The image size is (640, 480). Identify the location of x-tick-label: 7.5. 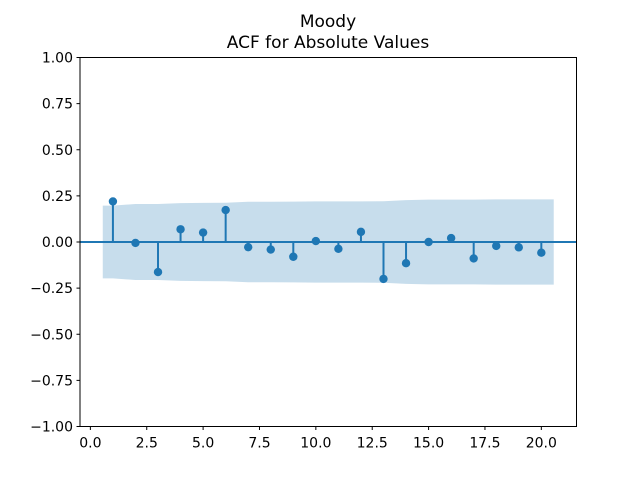
(259, 444).